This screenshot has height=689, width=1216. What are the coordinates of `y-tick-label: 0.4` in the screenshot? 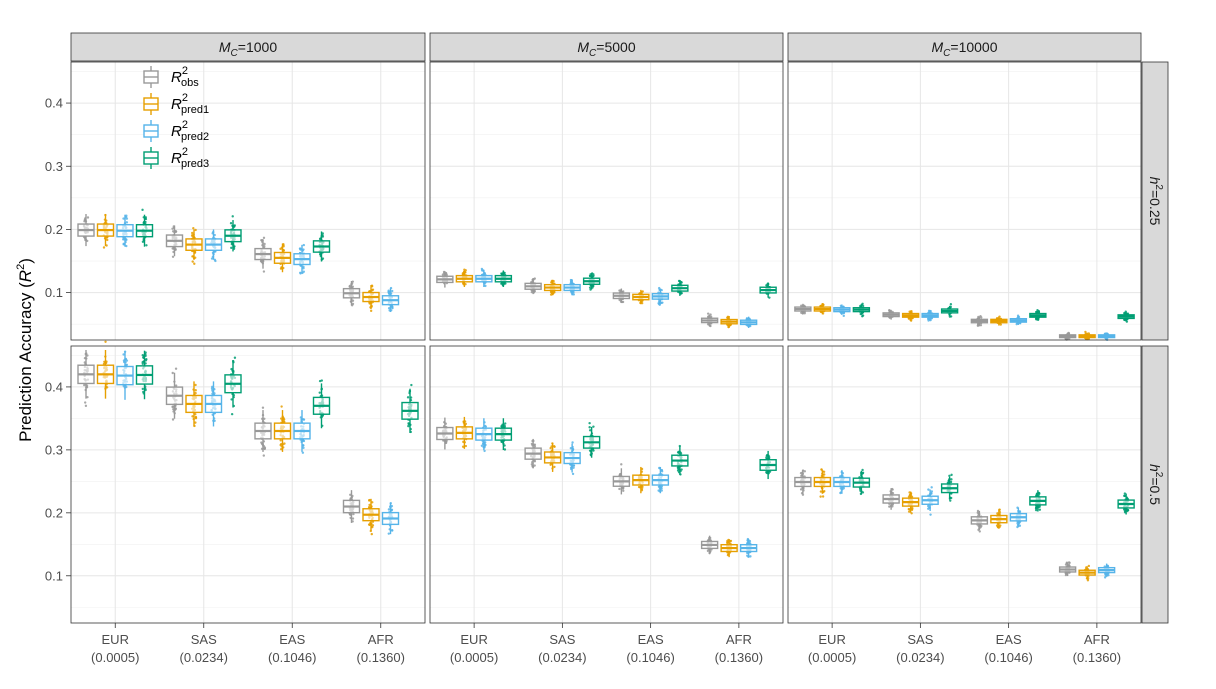 It's located at (54, 386).